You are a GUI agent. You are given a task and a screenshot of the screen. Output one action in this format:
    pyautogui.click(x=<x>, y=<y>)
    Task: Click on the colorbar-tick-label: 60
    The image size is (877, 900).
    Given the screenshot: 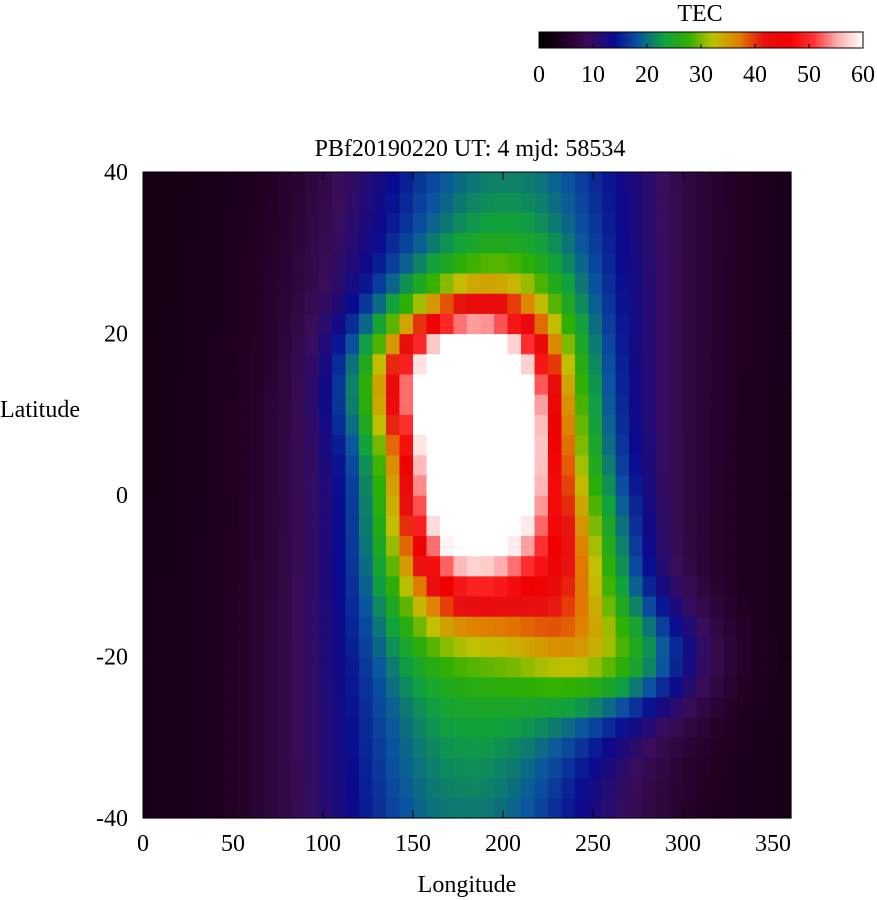 What is the action you would take?
    pyautogui.click(x=863, y=75)
    